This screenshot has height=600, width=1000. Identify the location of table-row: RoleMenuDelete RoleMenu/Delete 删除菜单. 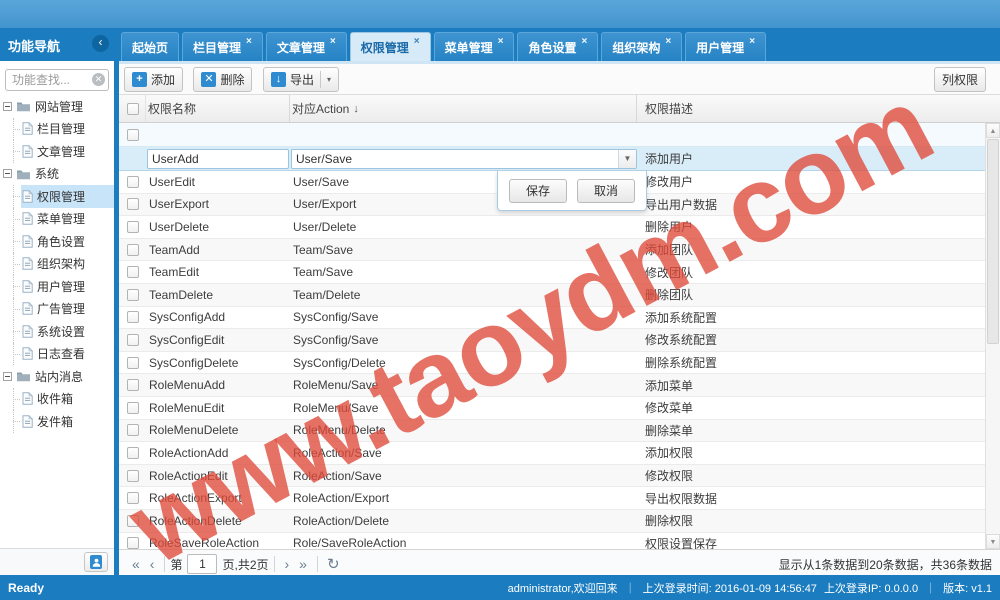
(552, 431).